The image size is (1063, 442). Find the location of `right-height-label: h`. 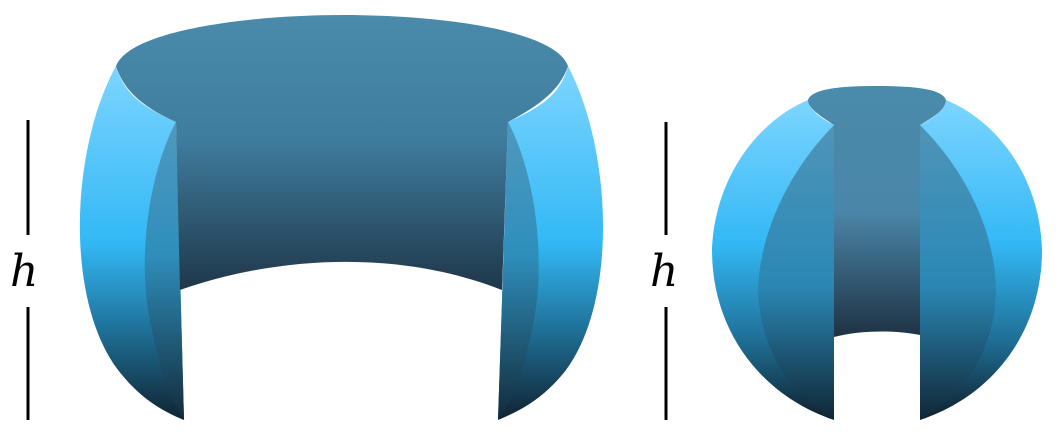

right-height-label: h is located at coordinates (664, 271).